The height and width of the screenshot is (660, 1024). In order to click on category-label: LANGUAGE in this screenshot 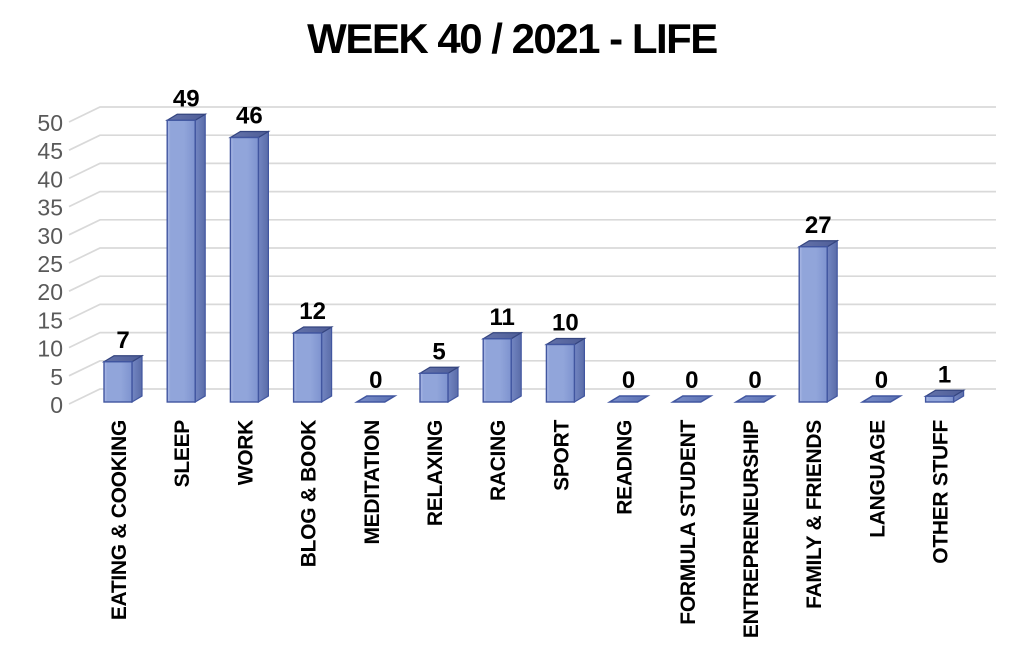, I will do `click(877, 479)`.